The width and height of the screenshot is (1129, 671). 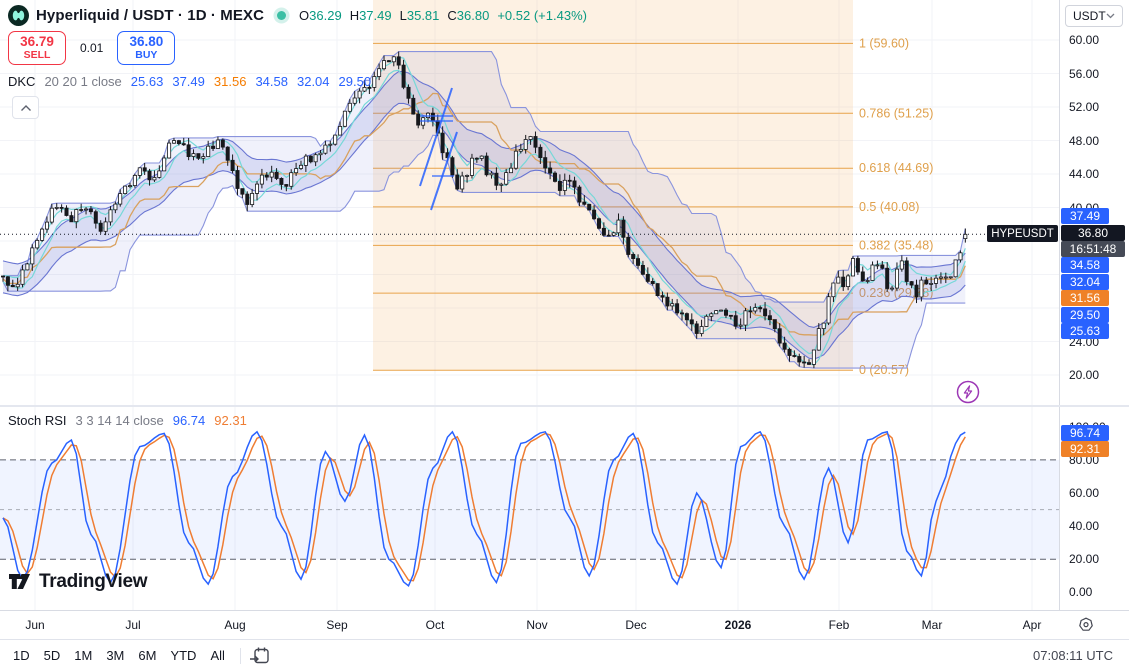 What do you see at coordinates (1084, 73) in the screenshot?
I see `price-tick-label: 56.00` at bounding box center [1084, 73].